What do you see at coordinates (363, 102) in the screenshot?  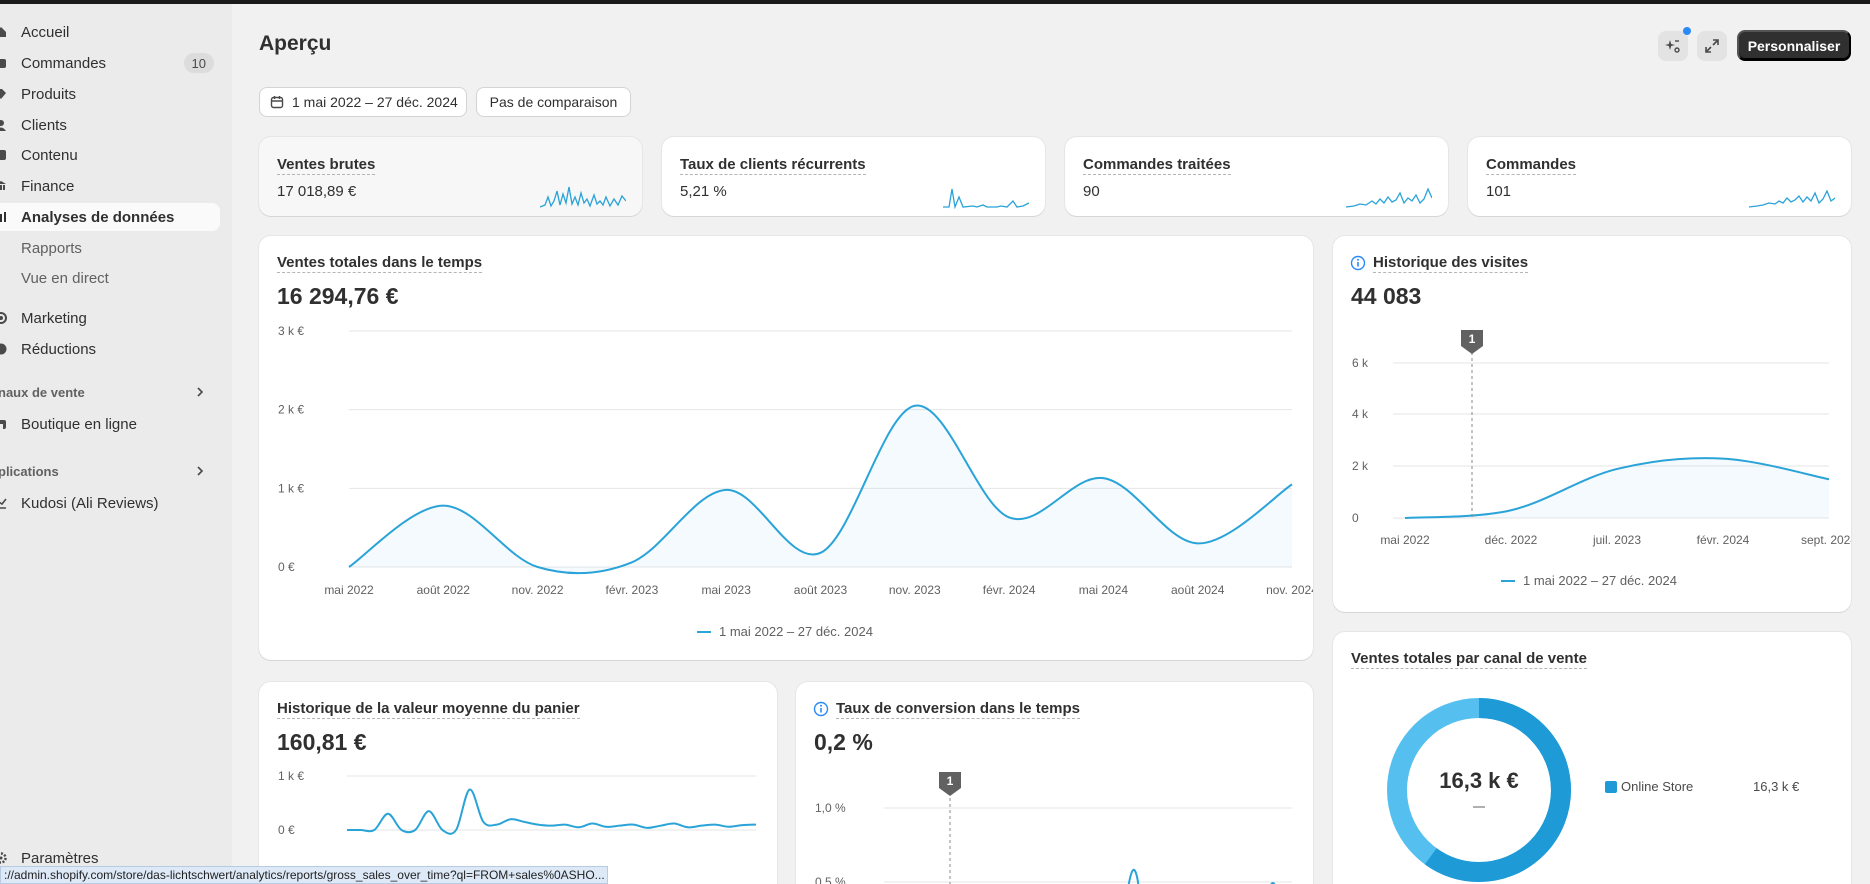 I see `date-range-picker: 1 mai 2022 – 27 déc. 2024` at bounding box center [363, 102].